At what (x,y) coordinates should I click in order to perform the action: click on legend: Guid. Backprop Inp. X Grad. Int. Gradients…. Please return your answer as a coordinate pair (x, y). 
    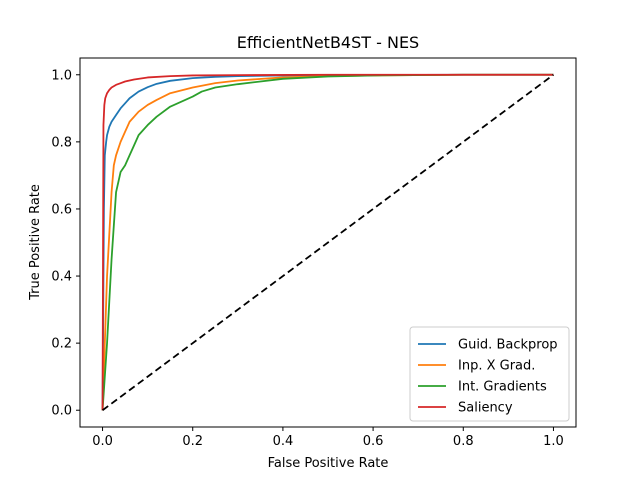
    Looking at the image, I should click on (489, 374).